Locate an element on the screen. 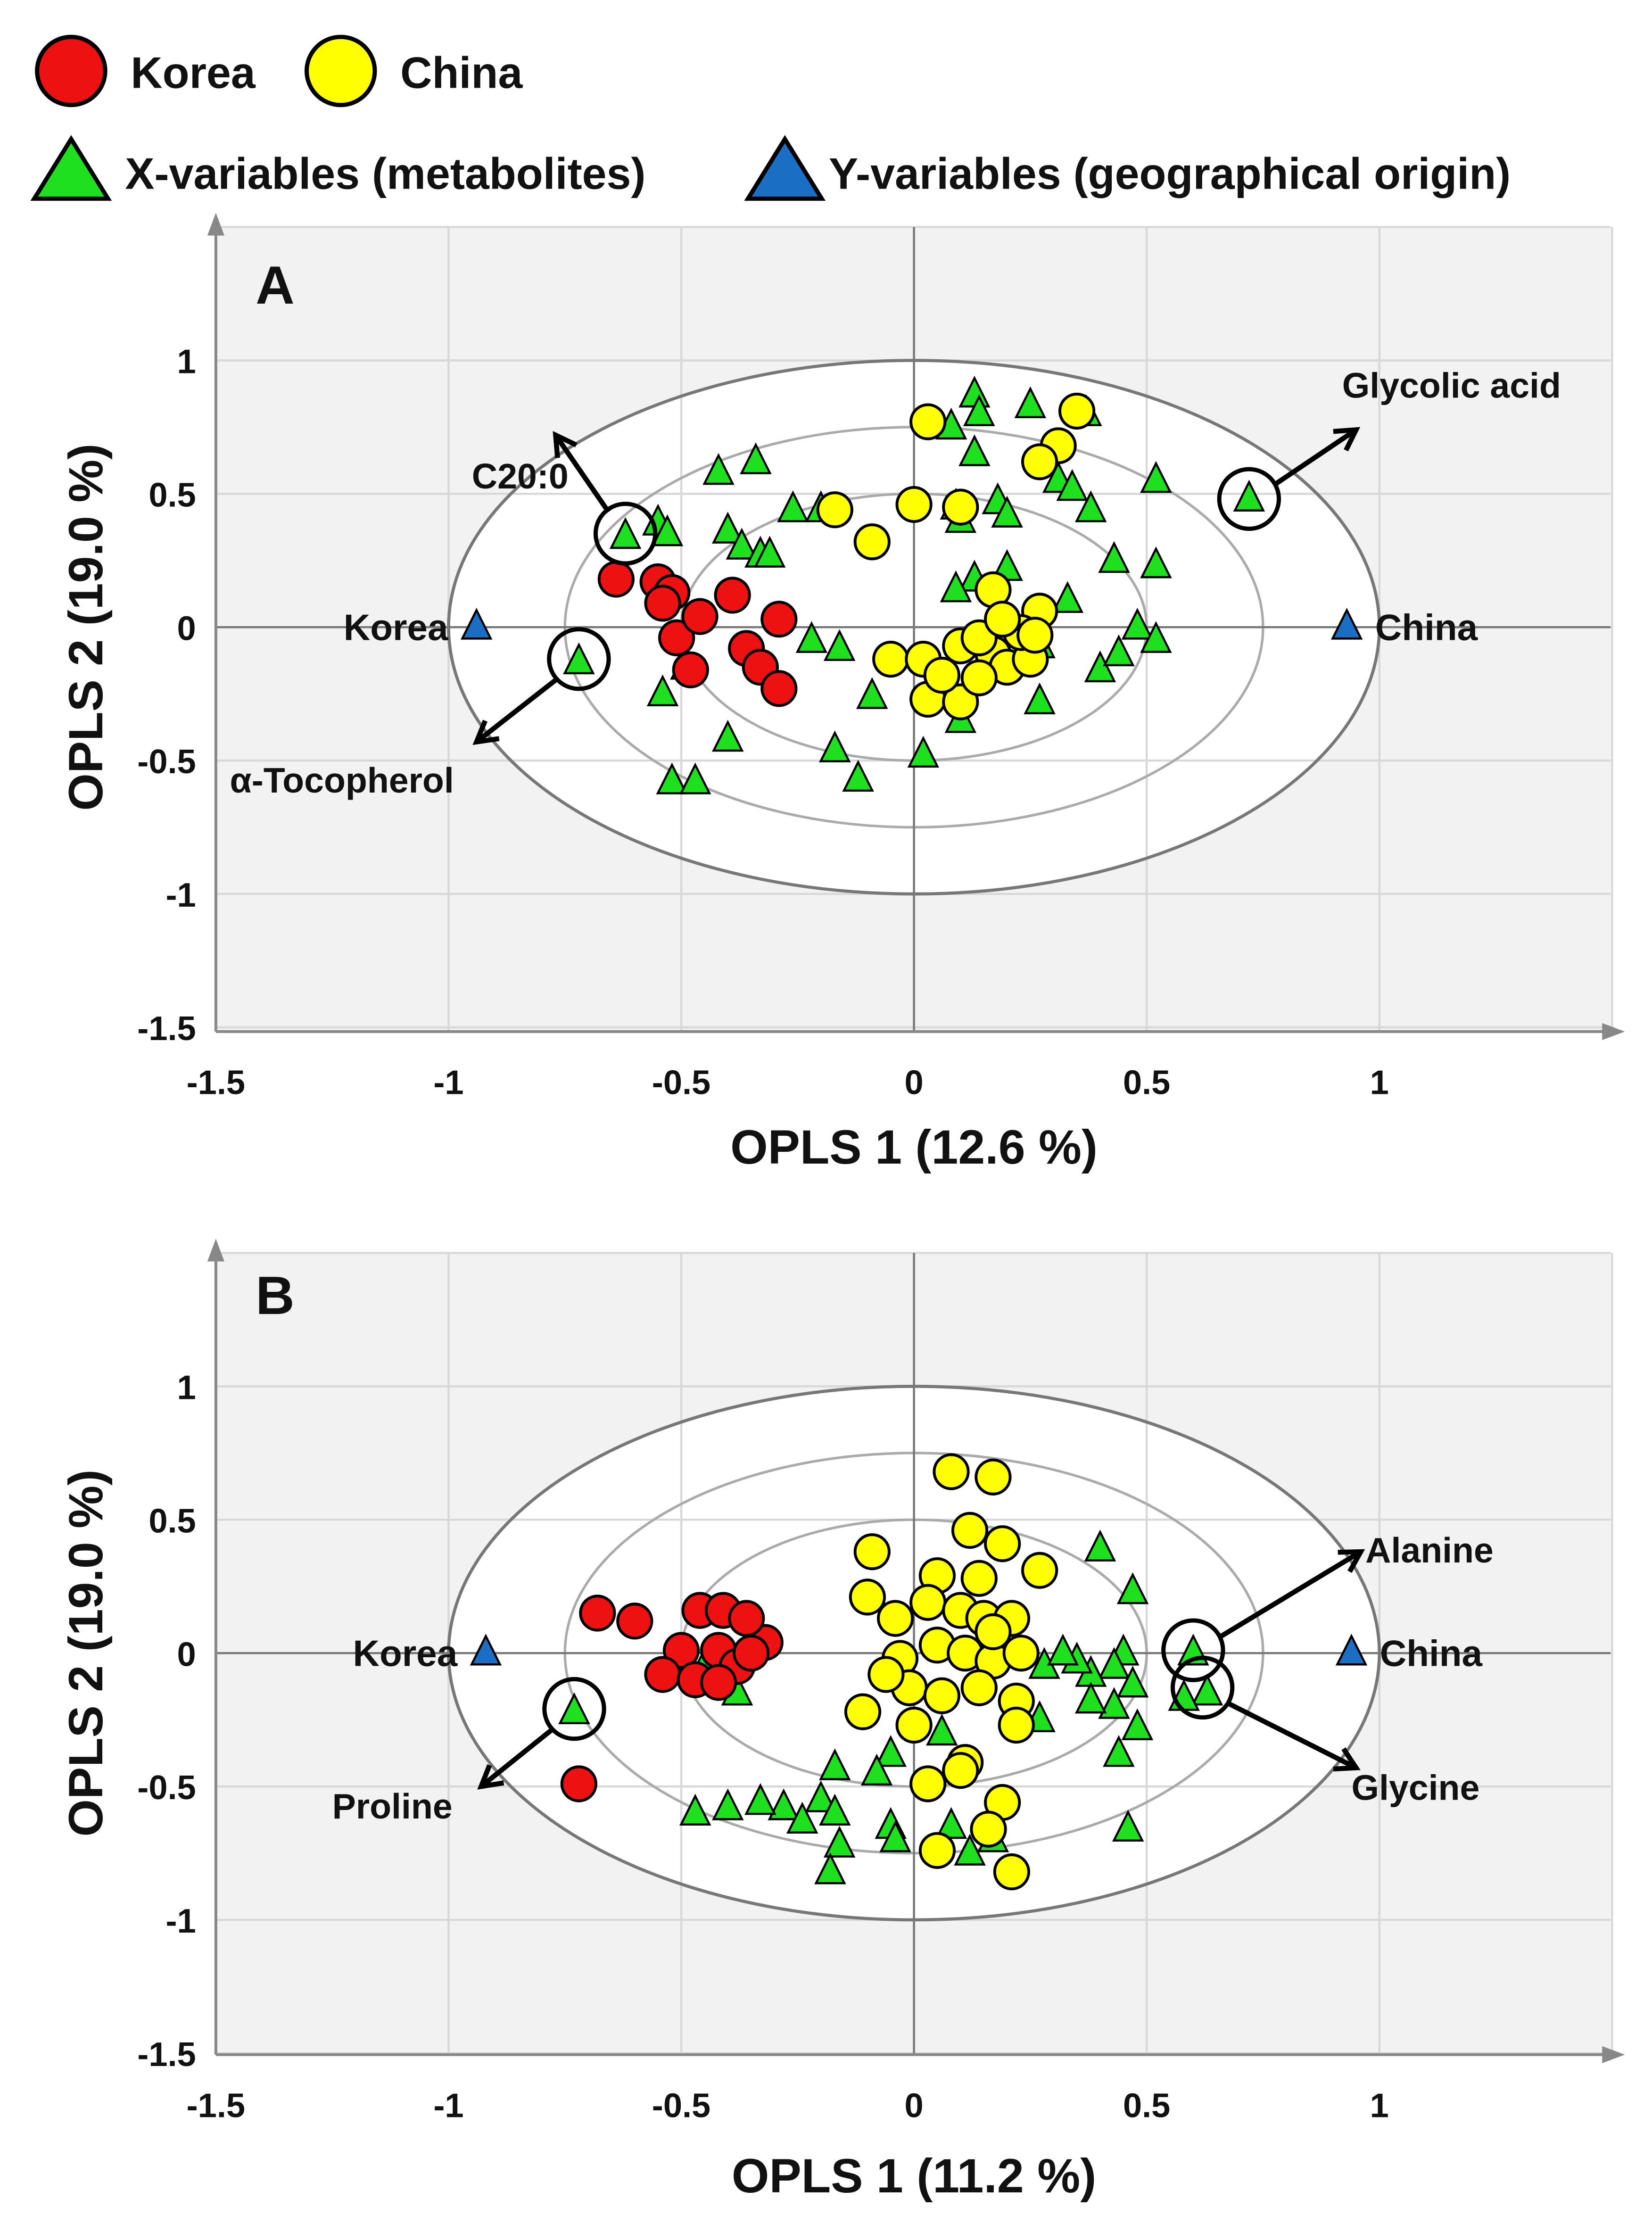 This screenshot has height=2215, width=1652. x-axis-arrow-icon is located at coordinates (1613, 1032).